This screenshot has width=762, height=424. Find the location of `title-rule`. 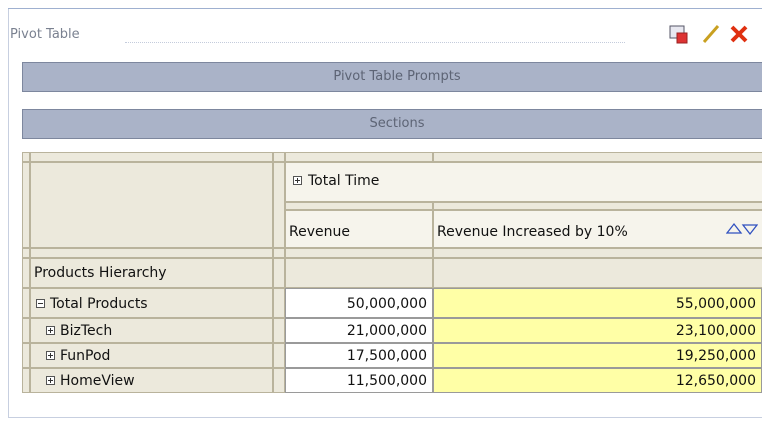

title-rule is located at coordinates (375, 42).